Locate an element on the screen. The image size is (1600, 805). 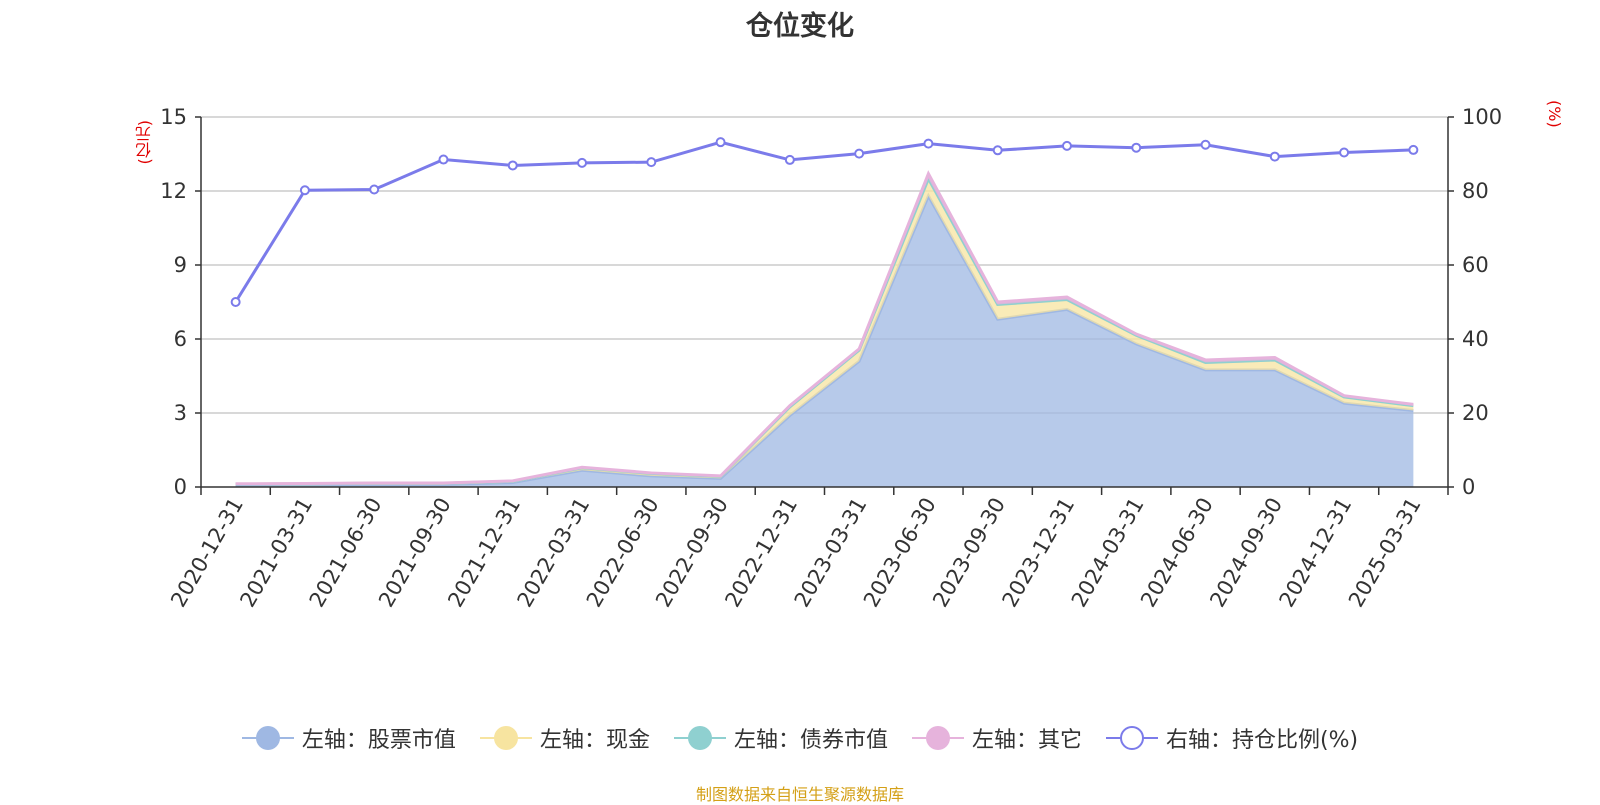
x-tick-label: 2024-09-30 is located at coordinates (1246, 553).